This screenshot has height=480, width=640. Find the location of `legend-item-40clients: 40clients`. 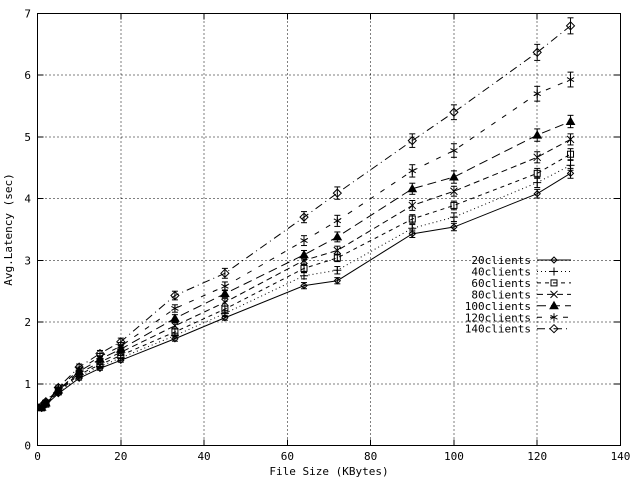

legend-item-40clients: 40clients is located at coordinates (521, 271).